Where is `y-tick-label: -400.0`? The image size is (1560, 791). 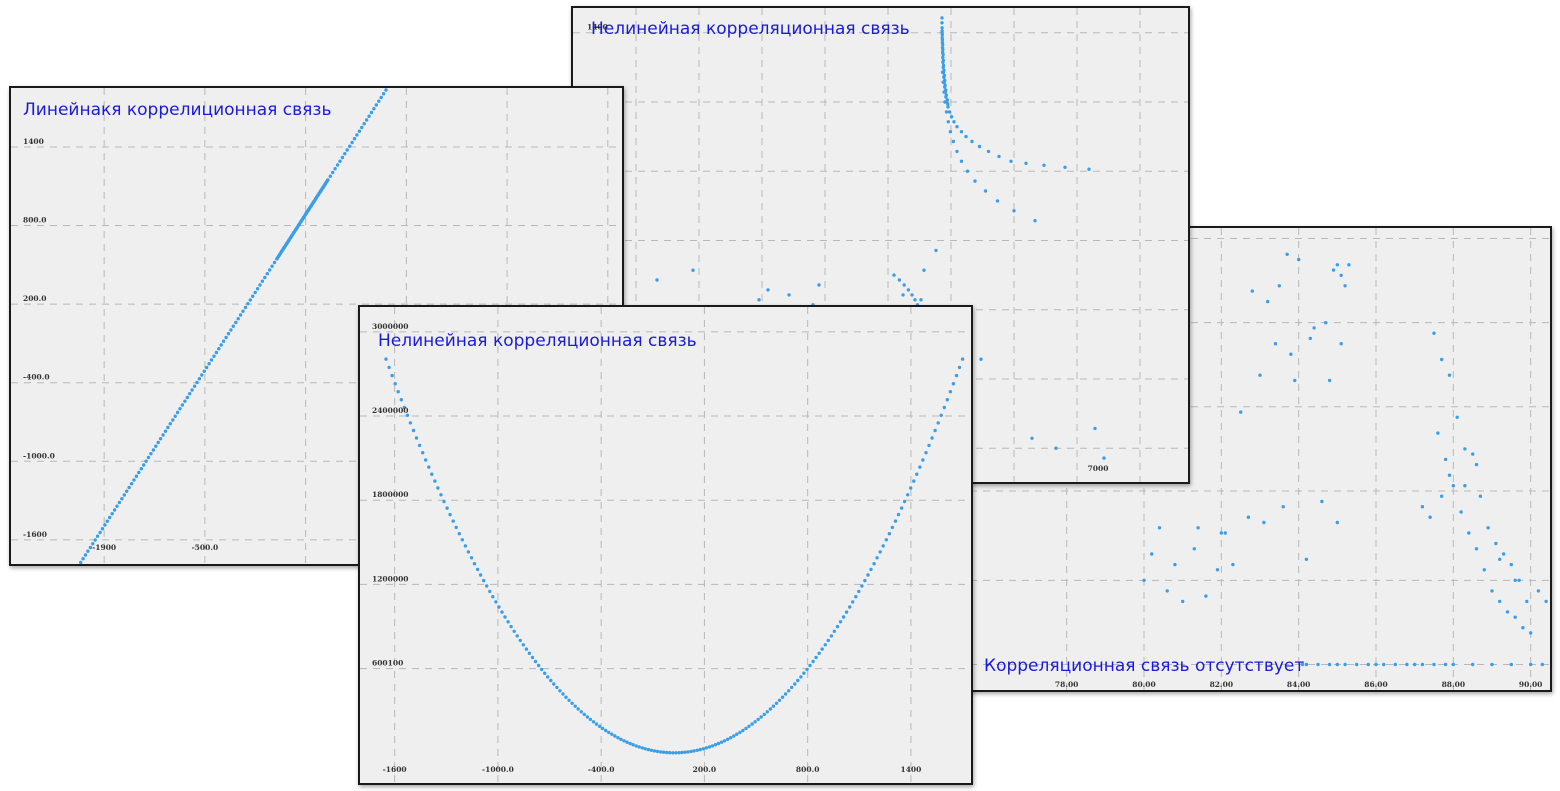
y-tick-label: -400.0 is located at coordinates (36, 377).